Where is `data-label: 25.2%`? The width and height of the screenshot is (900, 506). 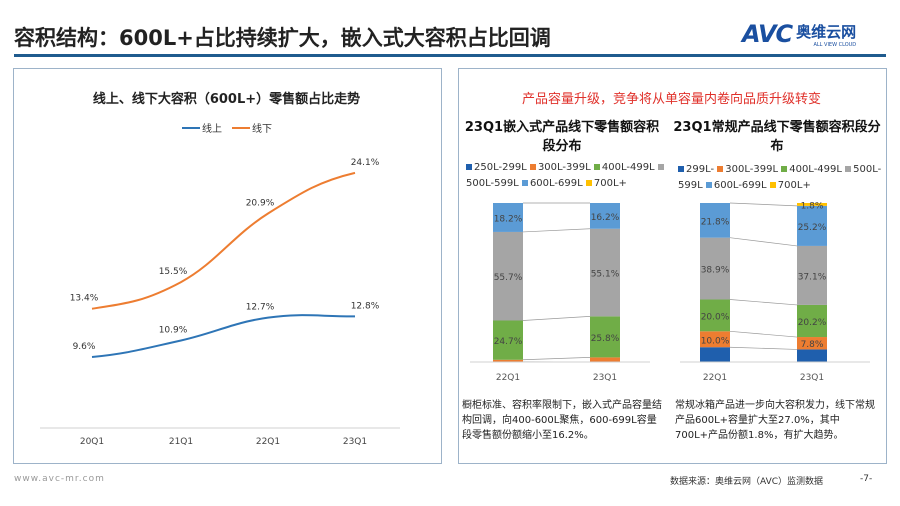
data-label: 25.2% is located at coordinates (812, 228).